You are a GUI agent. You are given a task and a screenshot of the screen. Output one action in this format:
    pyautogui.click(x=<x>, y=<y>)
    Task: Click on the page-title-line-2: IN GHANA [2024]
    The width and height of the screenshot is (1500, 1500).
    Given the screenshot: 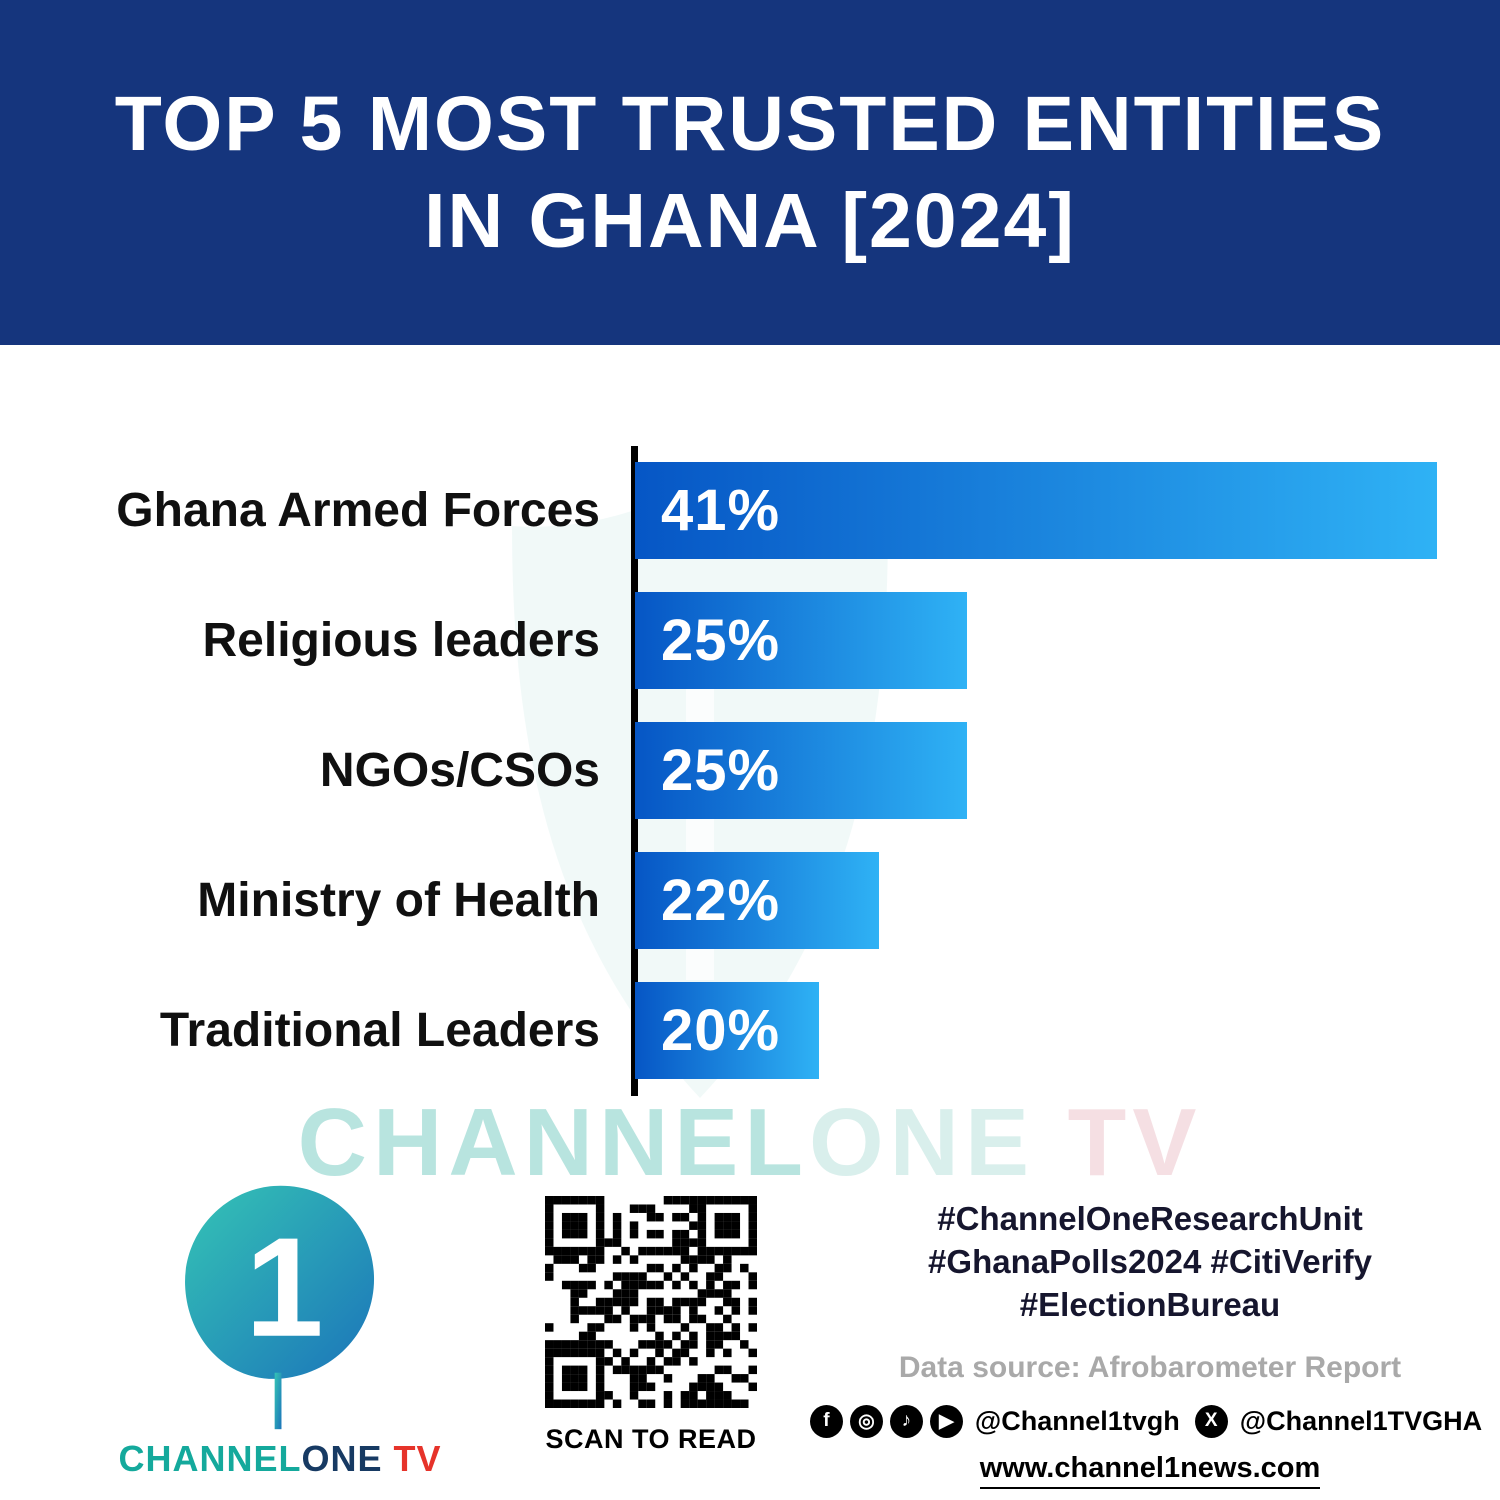 What is the action you would take?
    pyautogui.click(x=750, y=220)
    